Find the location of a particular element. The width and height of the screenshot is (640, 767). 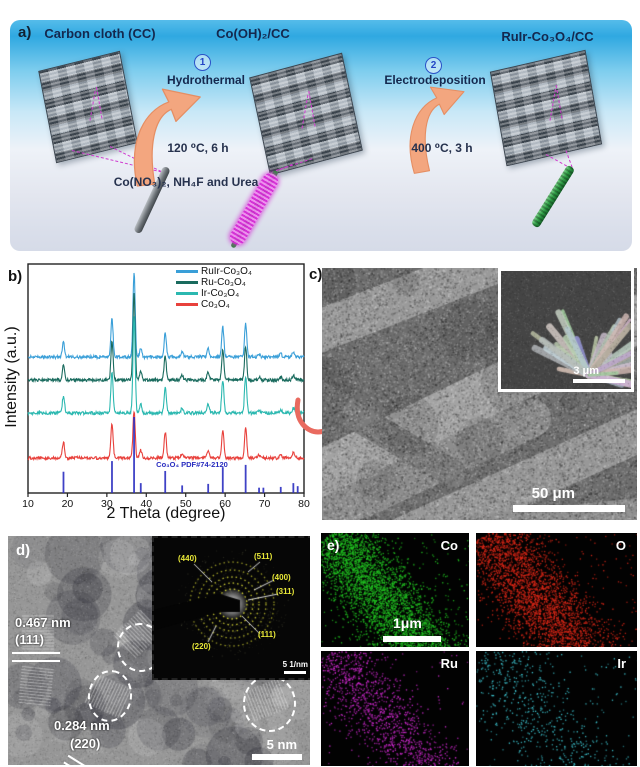

xrd-reference-label: Co₃O₄ PDF#74-2120 is located at coordinates (192, 464).